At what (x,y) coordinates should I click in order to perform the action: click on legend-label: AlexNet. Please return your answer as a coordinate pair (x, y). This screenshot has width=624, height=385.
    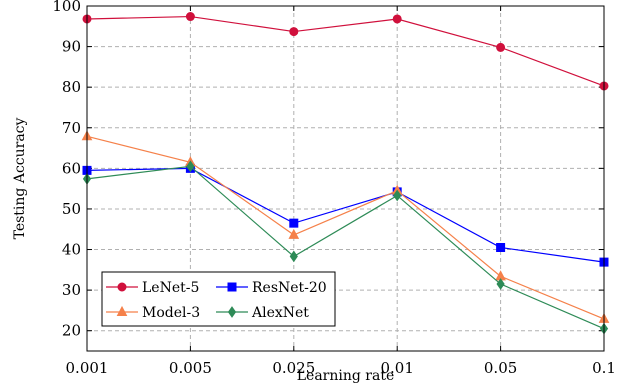
    Looking at the image, I should click on (280, 313).